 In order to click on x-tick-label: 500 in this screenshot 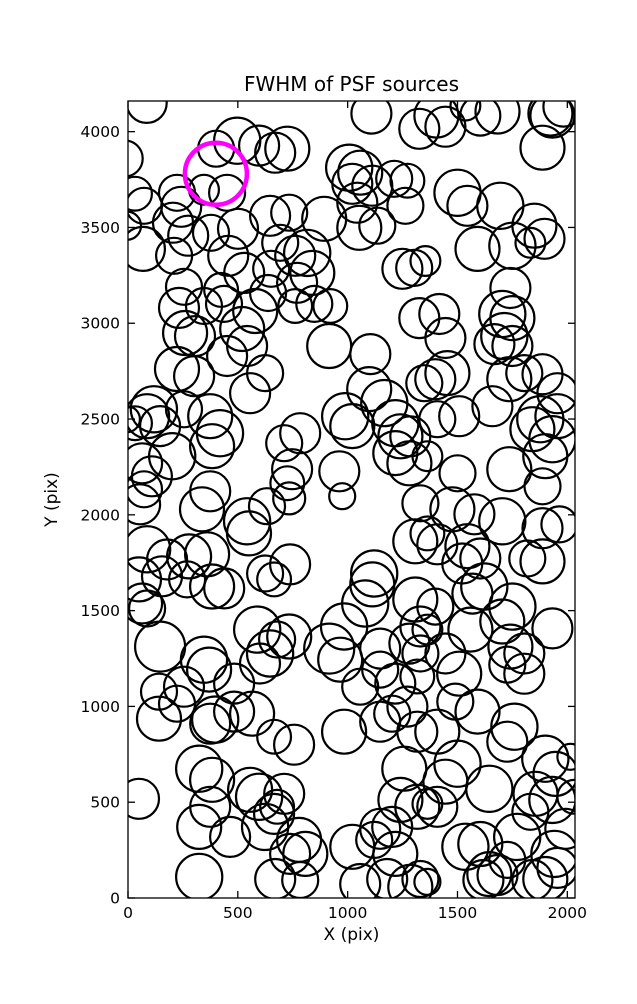, I will do `click(238, 913)`.